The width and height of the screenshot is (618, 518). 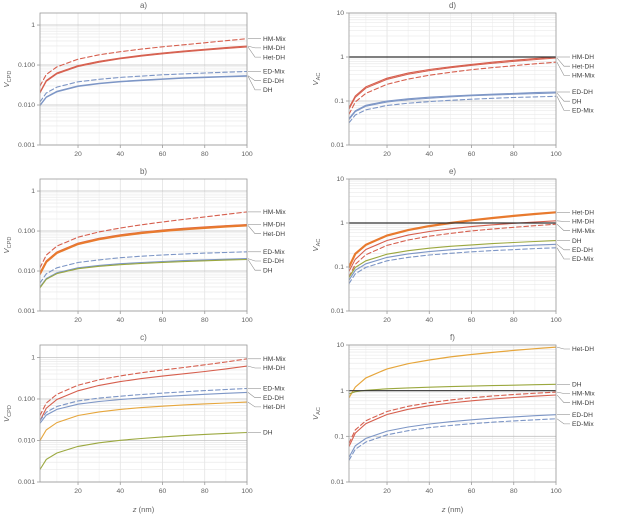 What do you see at coordinates (143, 5) in the screenshot?
I see `plot-title: a)` at bounding box center [143, 5].